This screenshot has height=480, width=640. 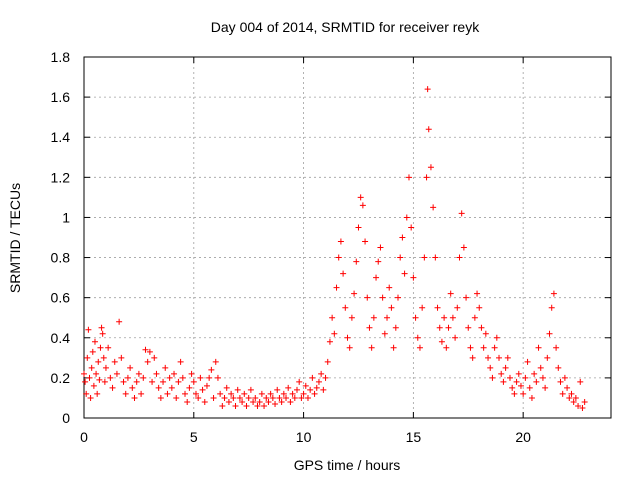 What do you see at coordinates (61, 97) in the screenshot?
I see `y-tick-label: 1.6` at bounding box center [61, 97].